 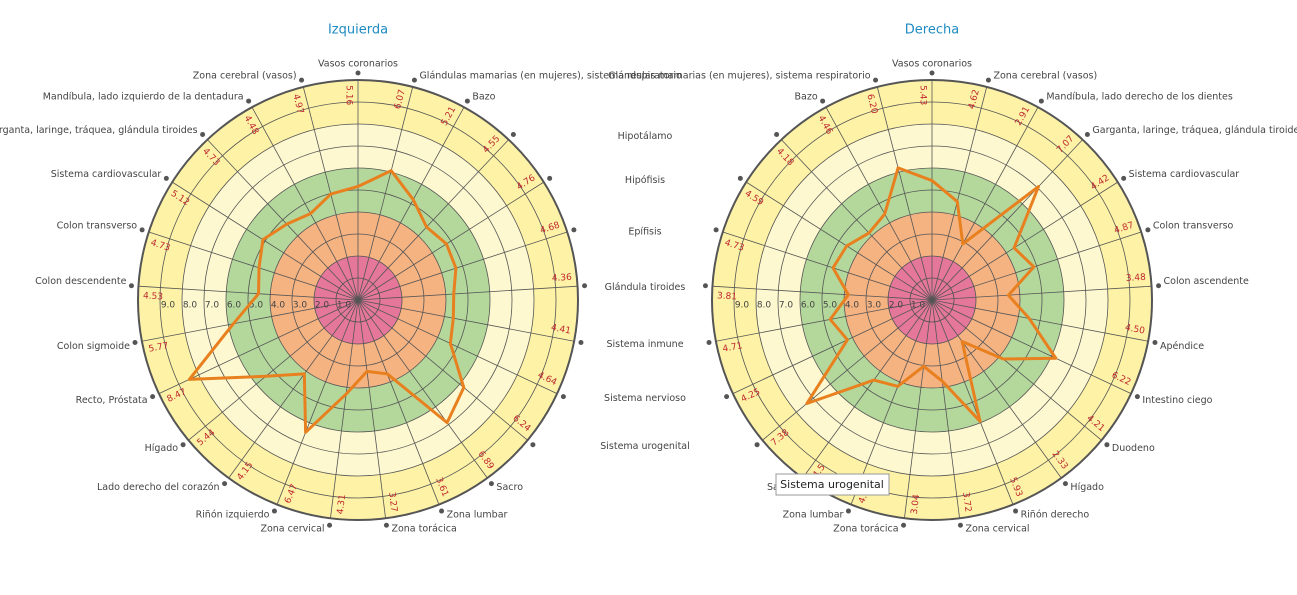 I want to click on axis-label: Riñón derecho, so click(x=1055, y=515).